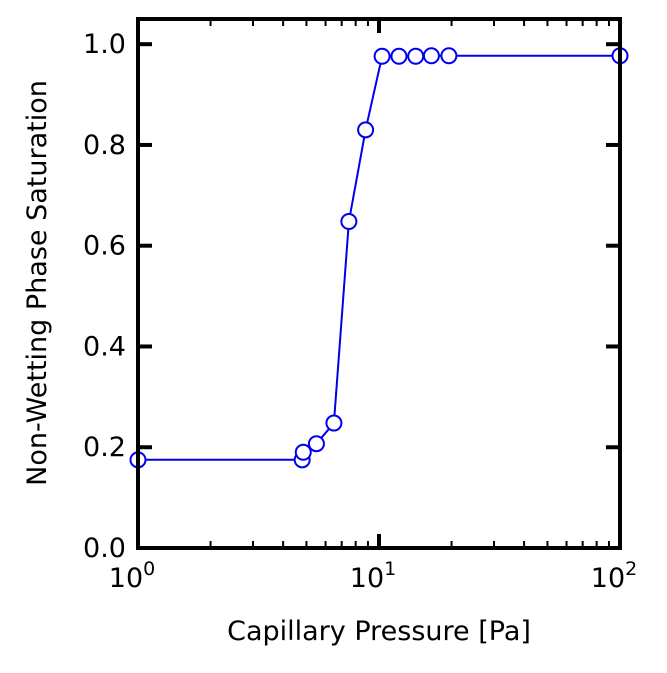 This screenshot has height=673, width=667. What do you see at coordinates (104, 246) in the screenshot?
I see `y-tick-label: 0.6` at bounding box center [104, 246].